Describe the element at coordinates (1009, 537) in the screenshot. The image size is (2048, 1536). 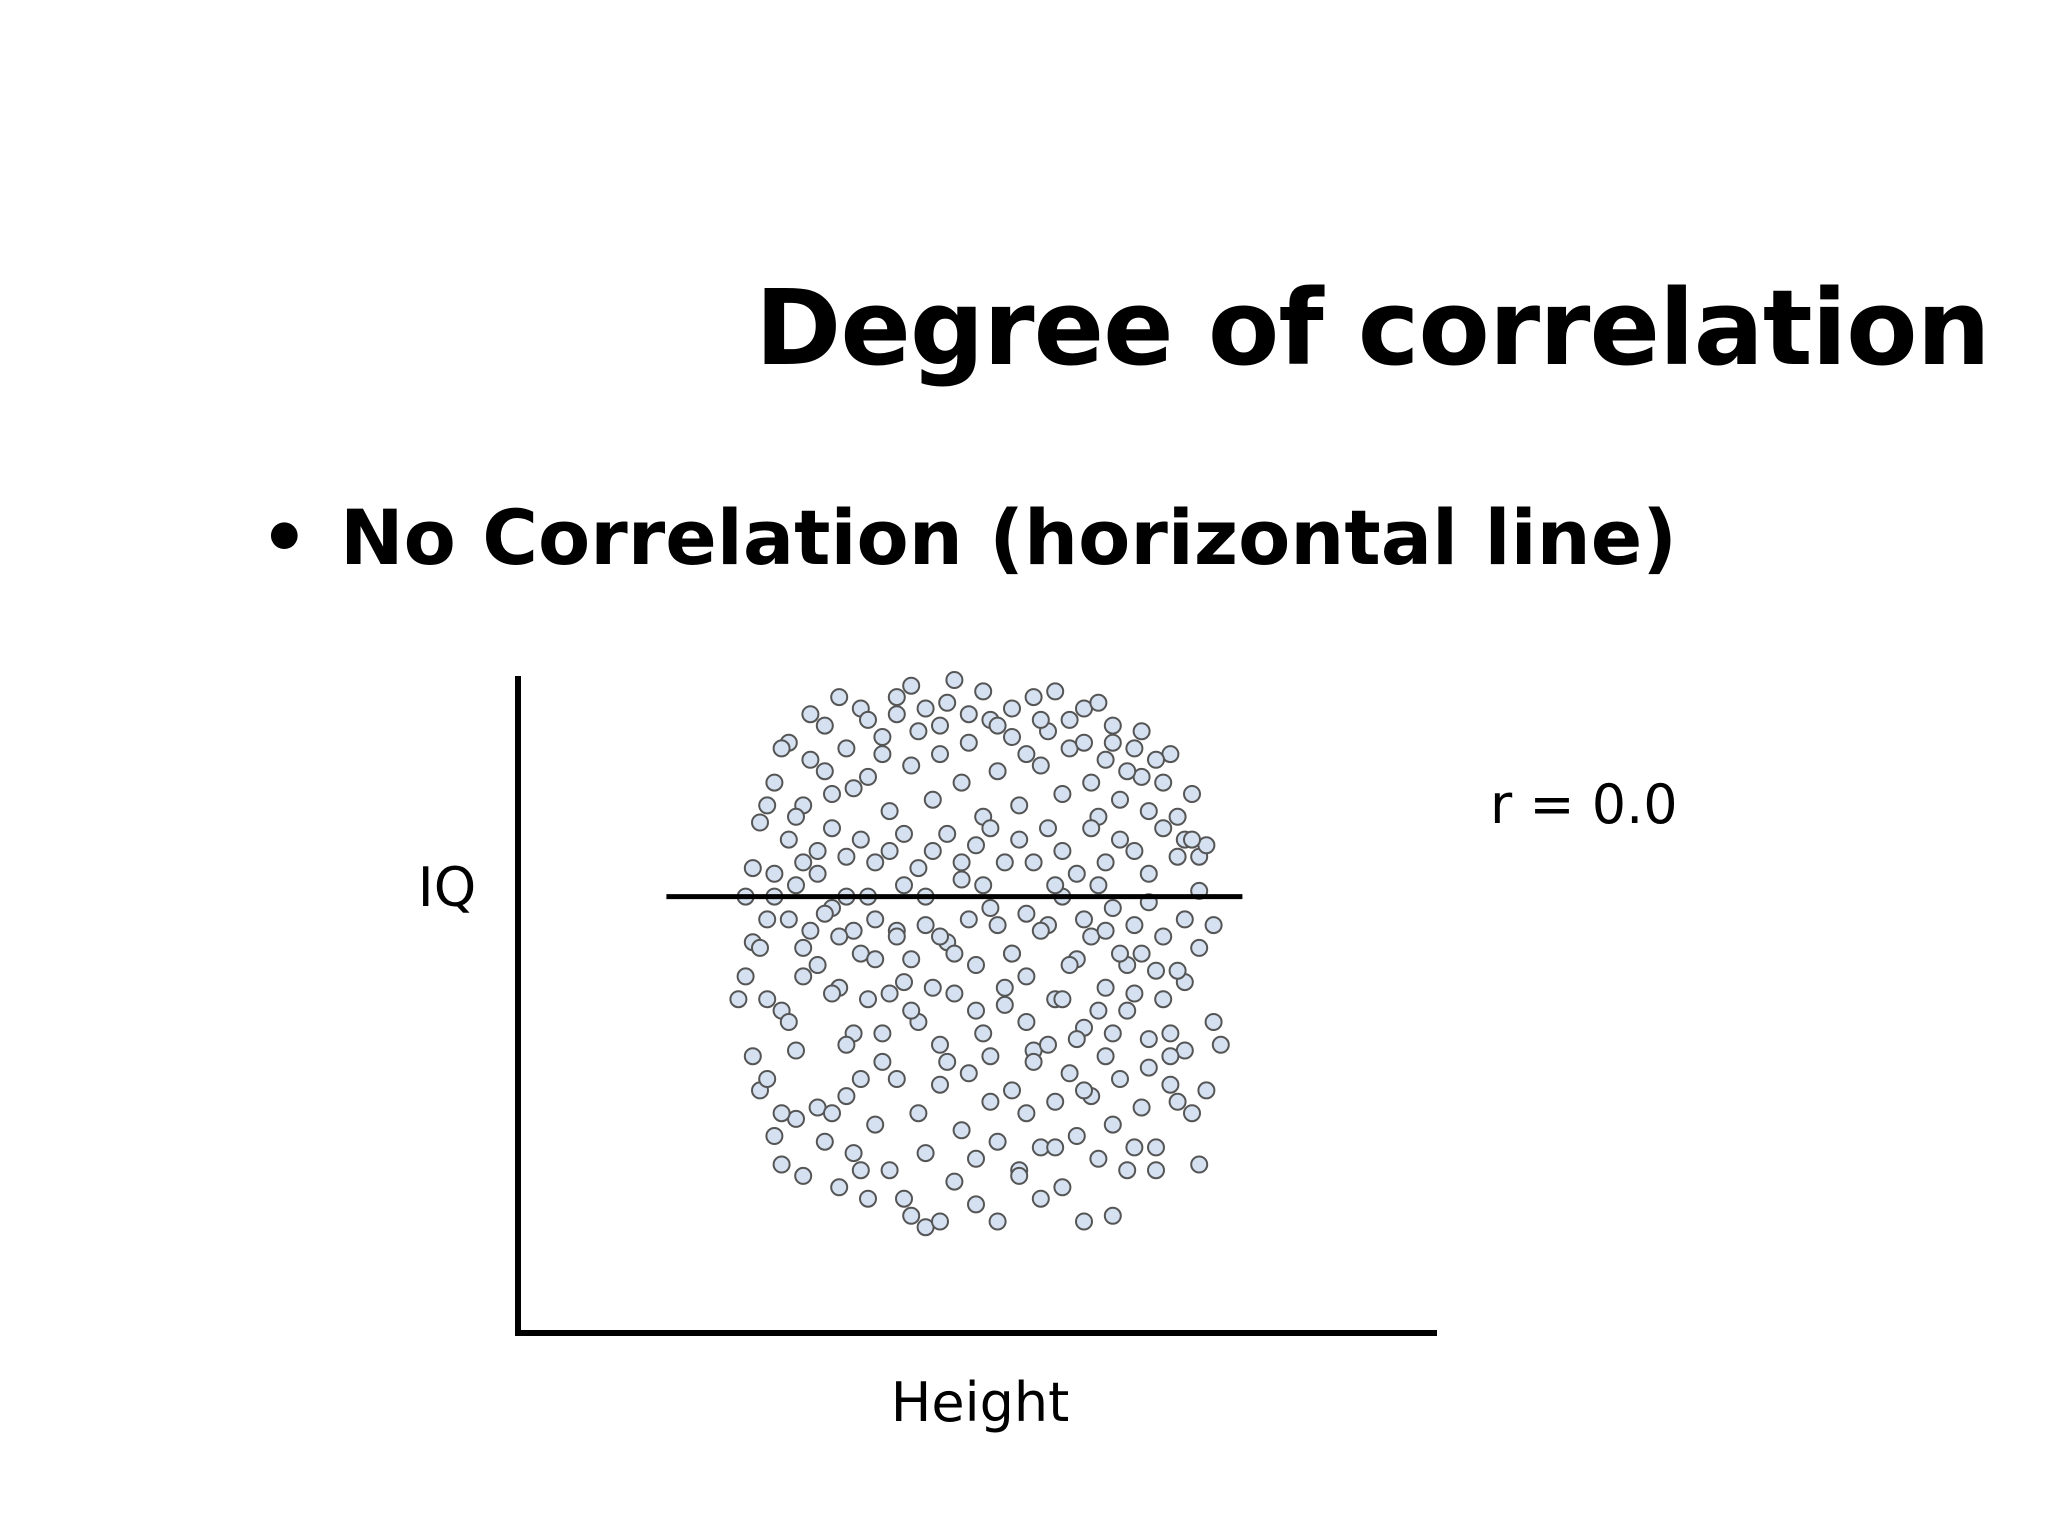
I see `bullet-text: No Correlation (horizontal line)` at that location.